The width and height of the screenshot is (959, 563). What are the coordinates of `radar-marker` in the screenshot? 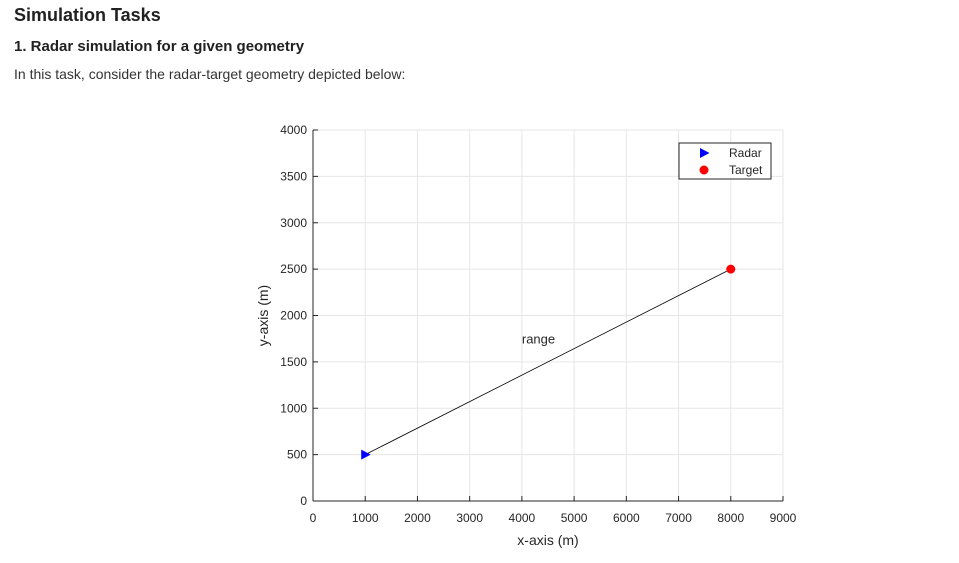 It's located at (366, 454).